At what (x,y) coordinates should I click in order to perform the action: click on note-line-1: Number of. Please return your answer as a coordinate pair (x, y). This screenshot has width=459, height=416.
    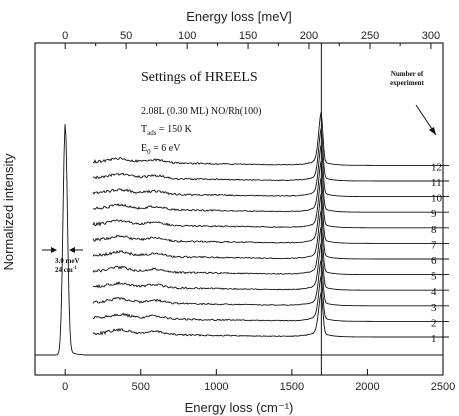
    Looking at the image, I should click on (407, 74).